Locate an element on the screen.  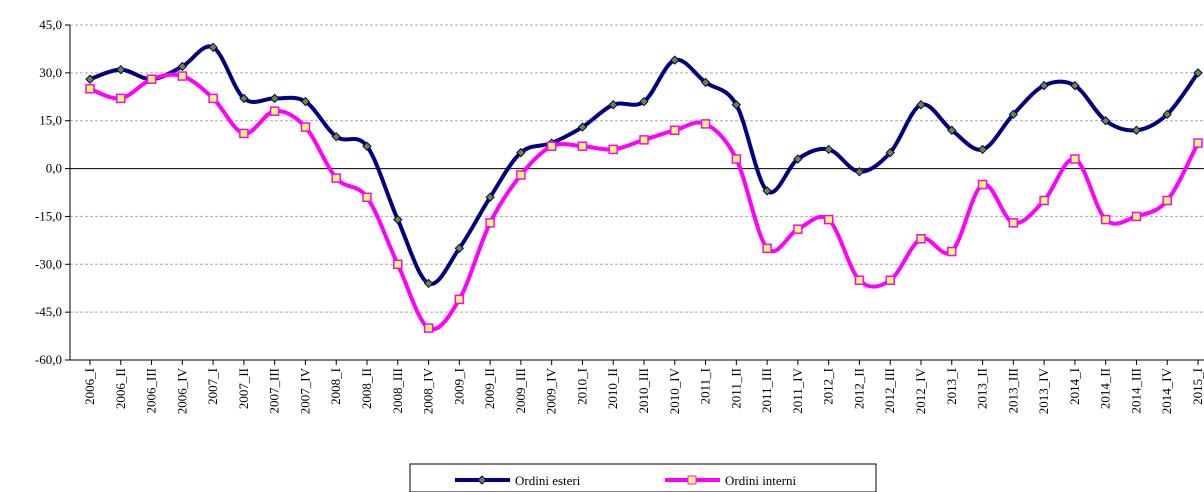
x-tick-label: 2012_II is located at coordinates (858, 388).